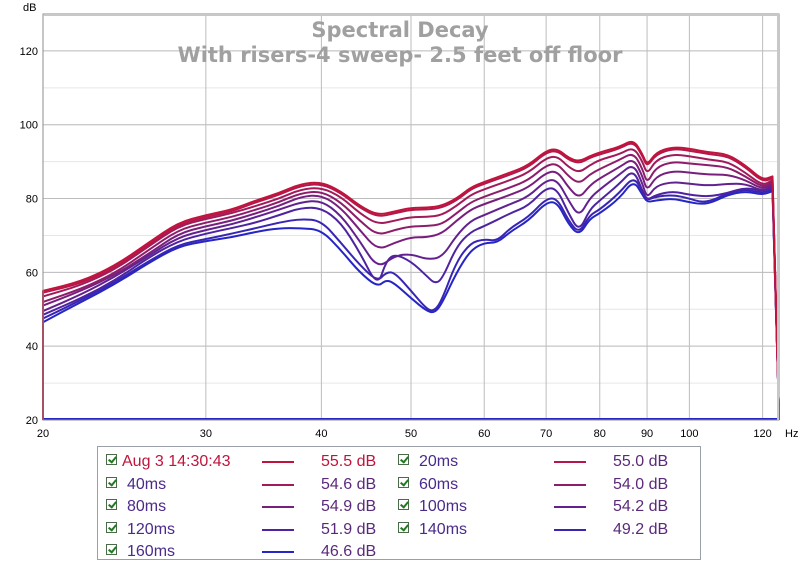 The width and height of the screenshot is (800, 563). What do you see at coordinates (251, 529) in the screenshot?
I see `legend-entry: 120ms 51.9 dB` at bounding box center [251, 529].